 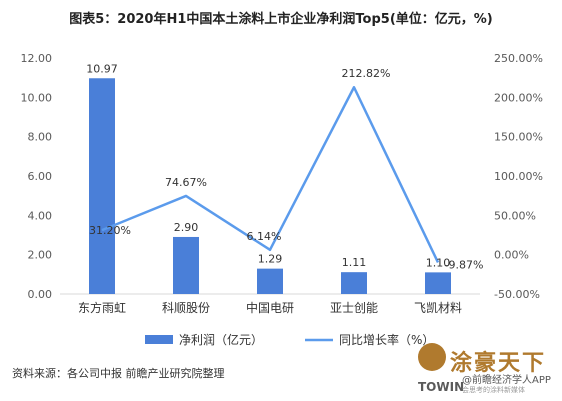 What do you see at coordinates (186, 308) in the screenshot?
I see `x-tick-label: 科顺股份` at bounding box center [186, 308].